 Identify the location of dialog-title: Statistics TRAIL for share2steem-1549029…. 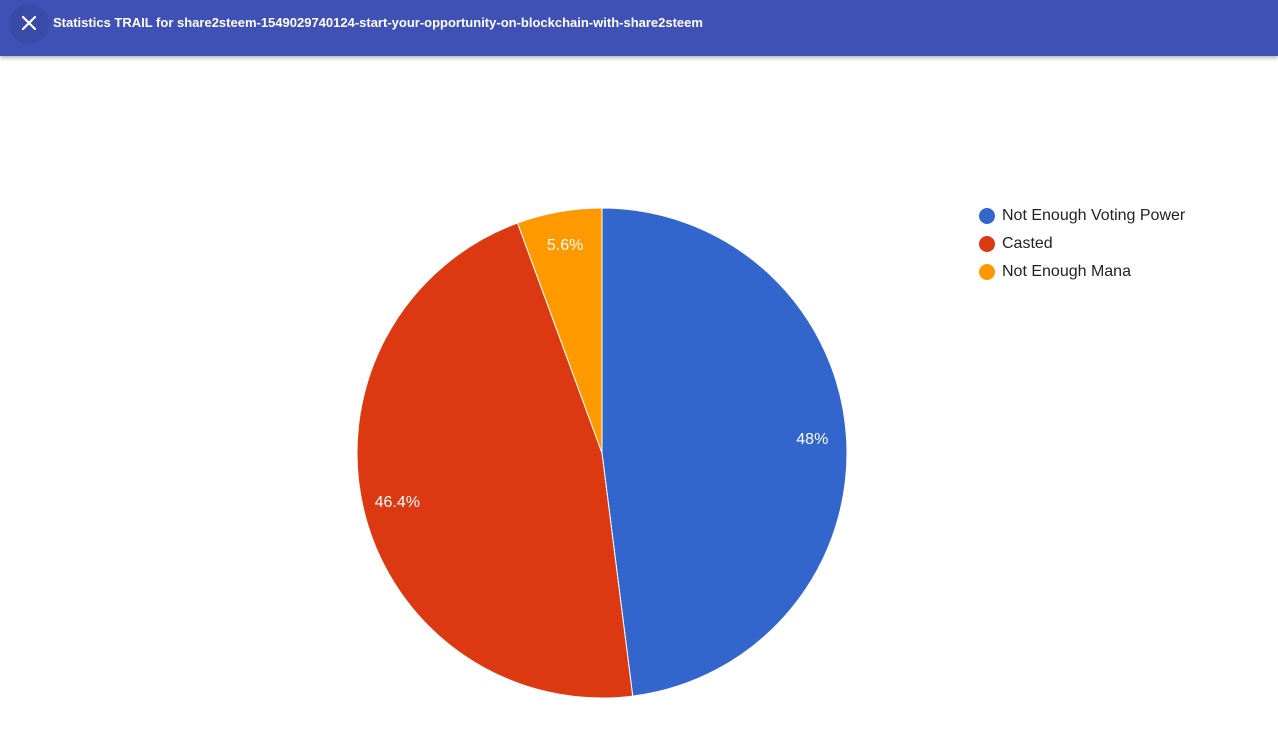
(378, 22).